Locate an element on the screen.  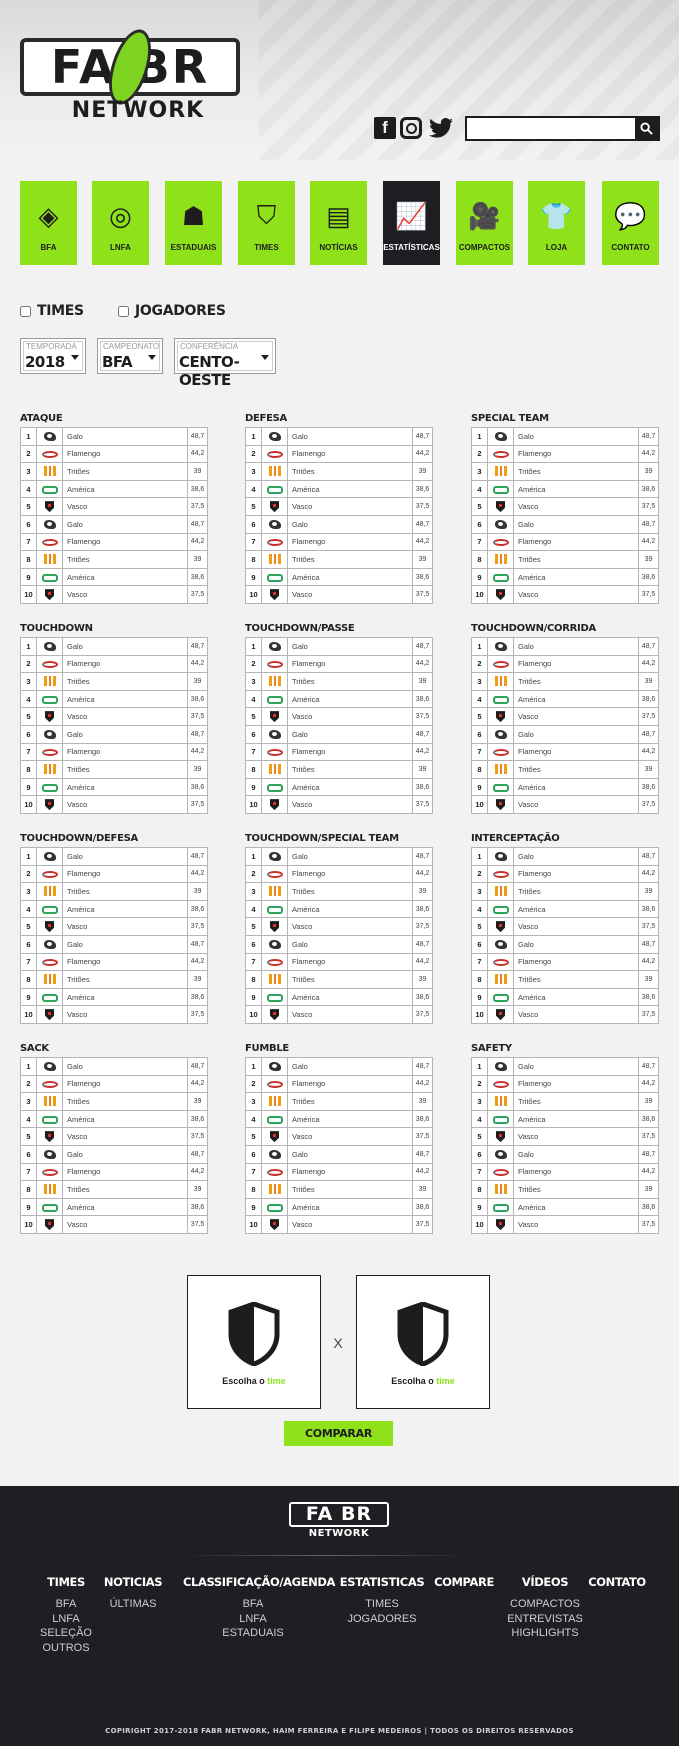
footer-link: LNFA is located at coordinates (253, 1618).